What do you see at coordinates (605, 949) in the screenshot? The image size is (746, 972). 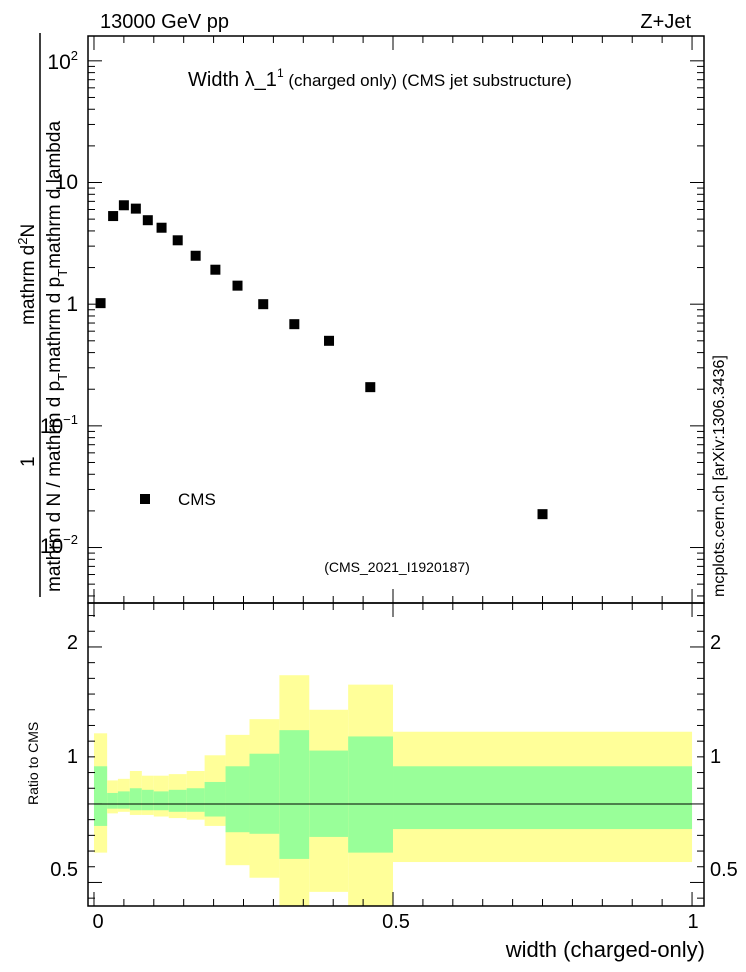 I see `x-axis-label: width (charged-only)` at bounding box center [605, 949].